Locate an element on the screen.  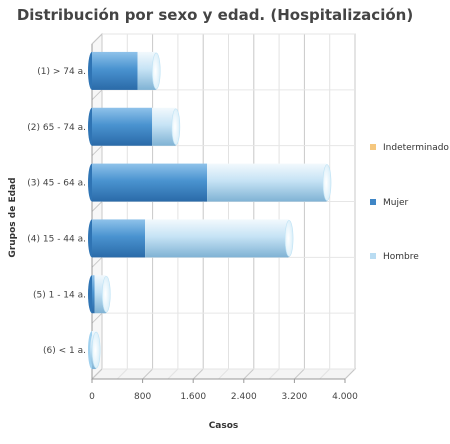
x-tick-label: 3.200 is located at coordinates (295, 397).